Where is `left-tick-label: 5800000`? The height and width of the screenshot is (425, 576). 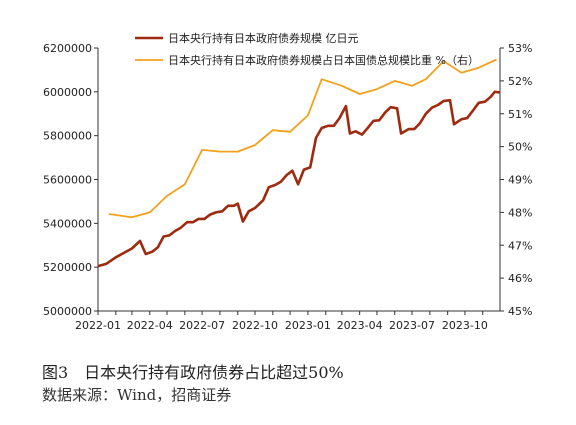
left-tick-label: 5800000 is located at coordinates (67, 136).